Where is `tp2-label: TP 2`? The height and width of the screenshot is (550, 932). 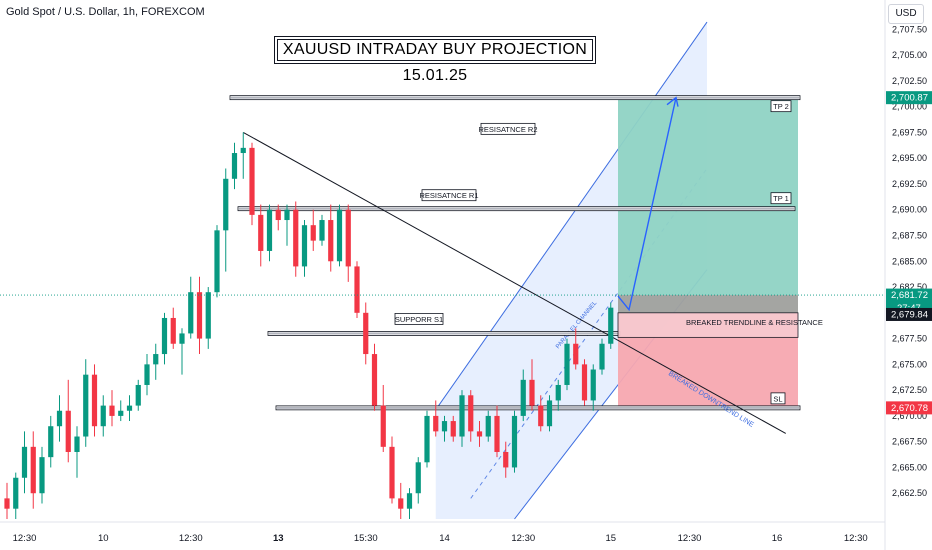 tp2-label: TP 2 is located at coordinates (781, 106).